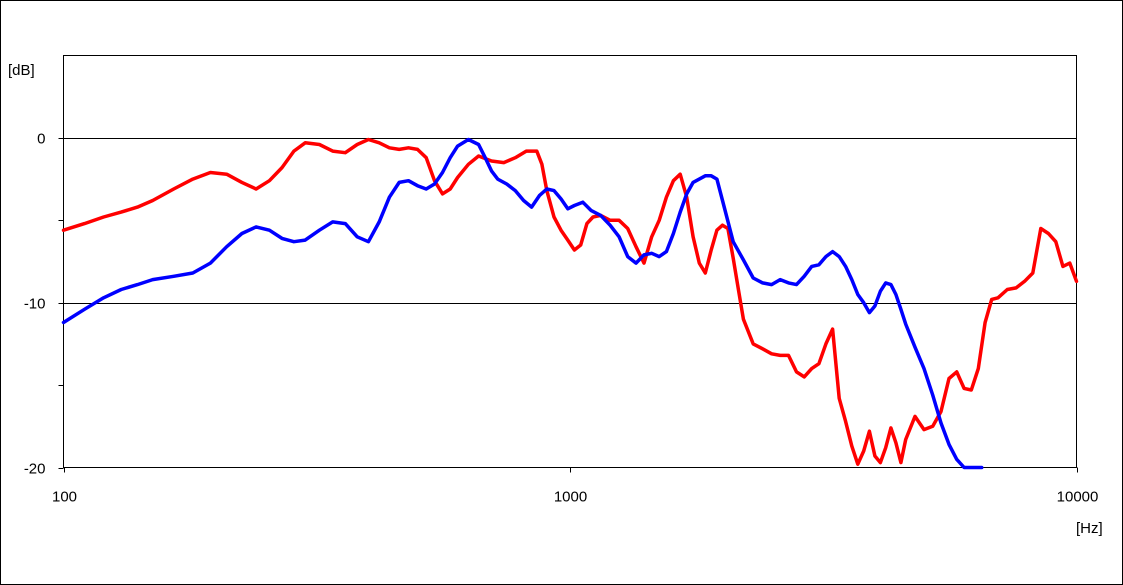 This screenshot has width=1123, height=585. Describe the element at coordinates (575, 486) in the screenshot. I see `x-axis-ticks: 100 1000 10000` at that location.